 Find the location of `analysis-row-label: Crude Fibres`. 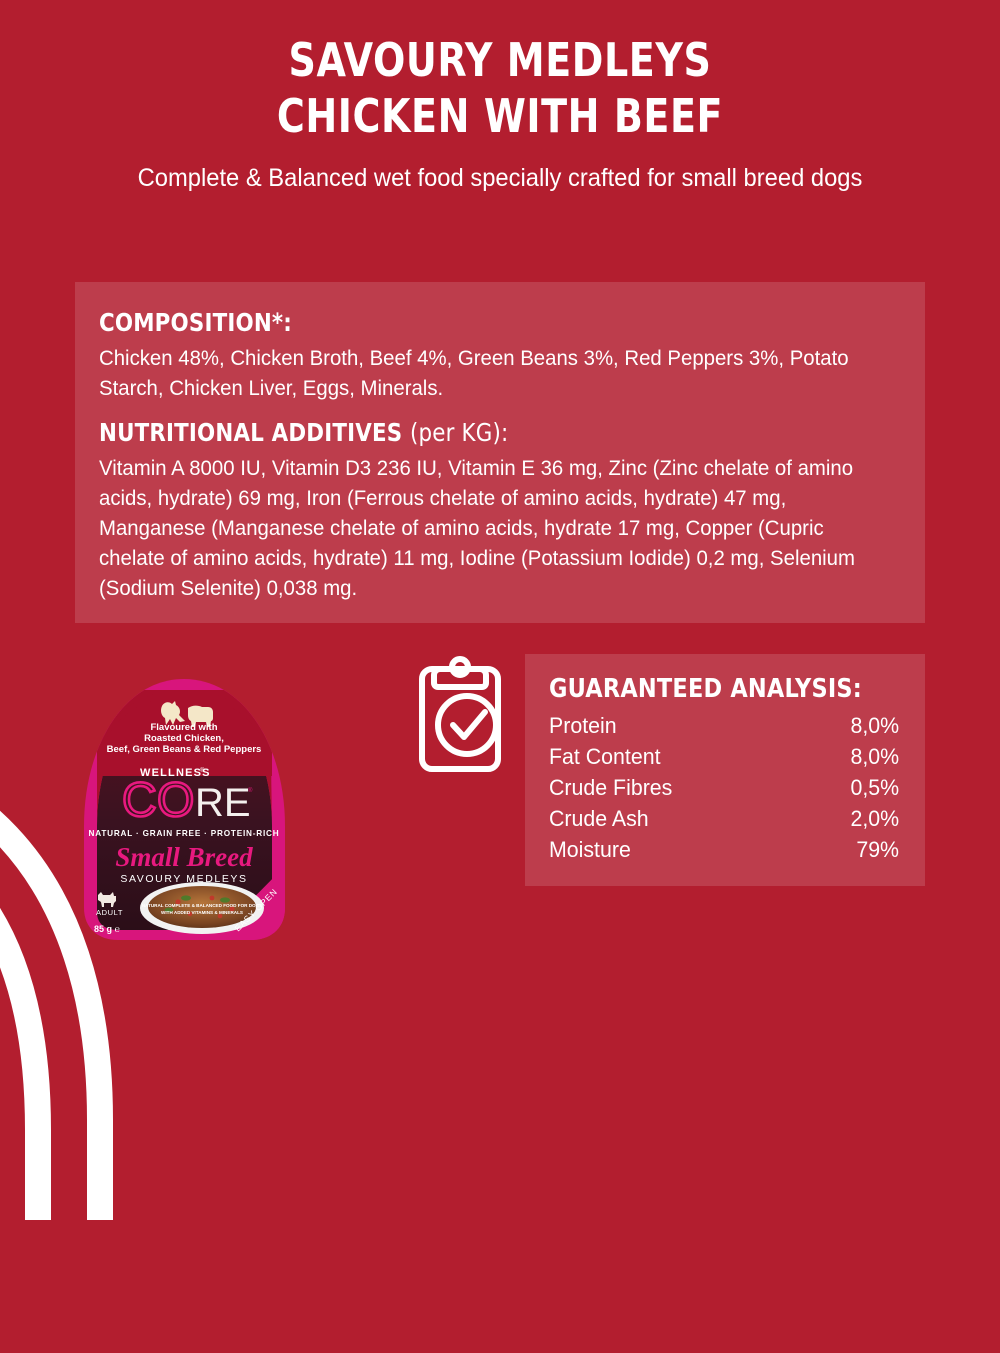

analysis-row-label: Crude Fibres is located at coordinates (611, 787).